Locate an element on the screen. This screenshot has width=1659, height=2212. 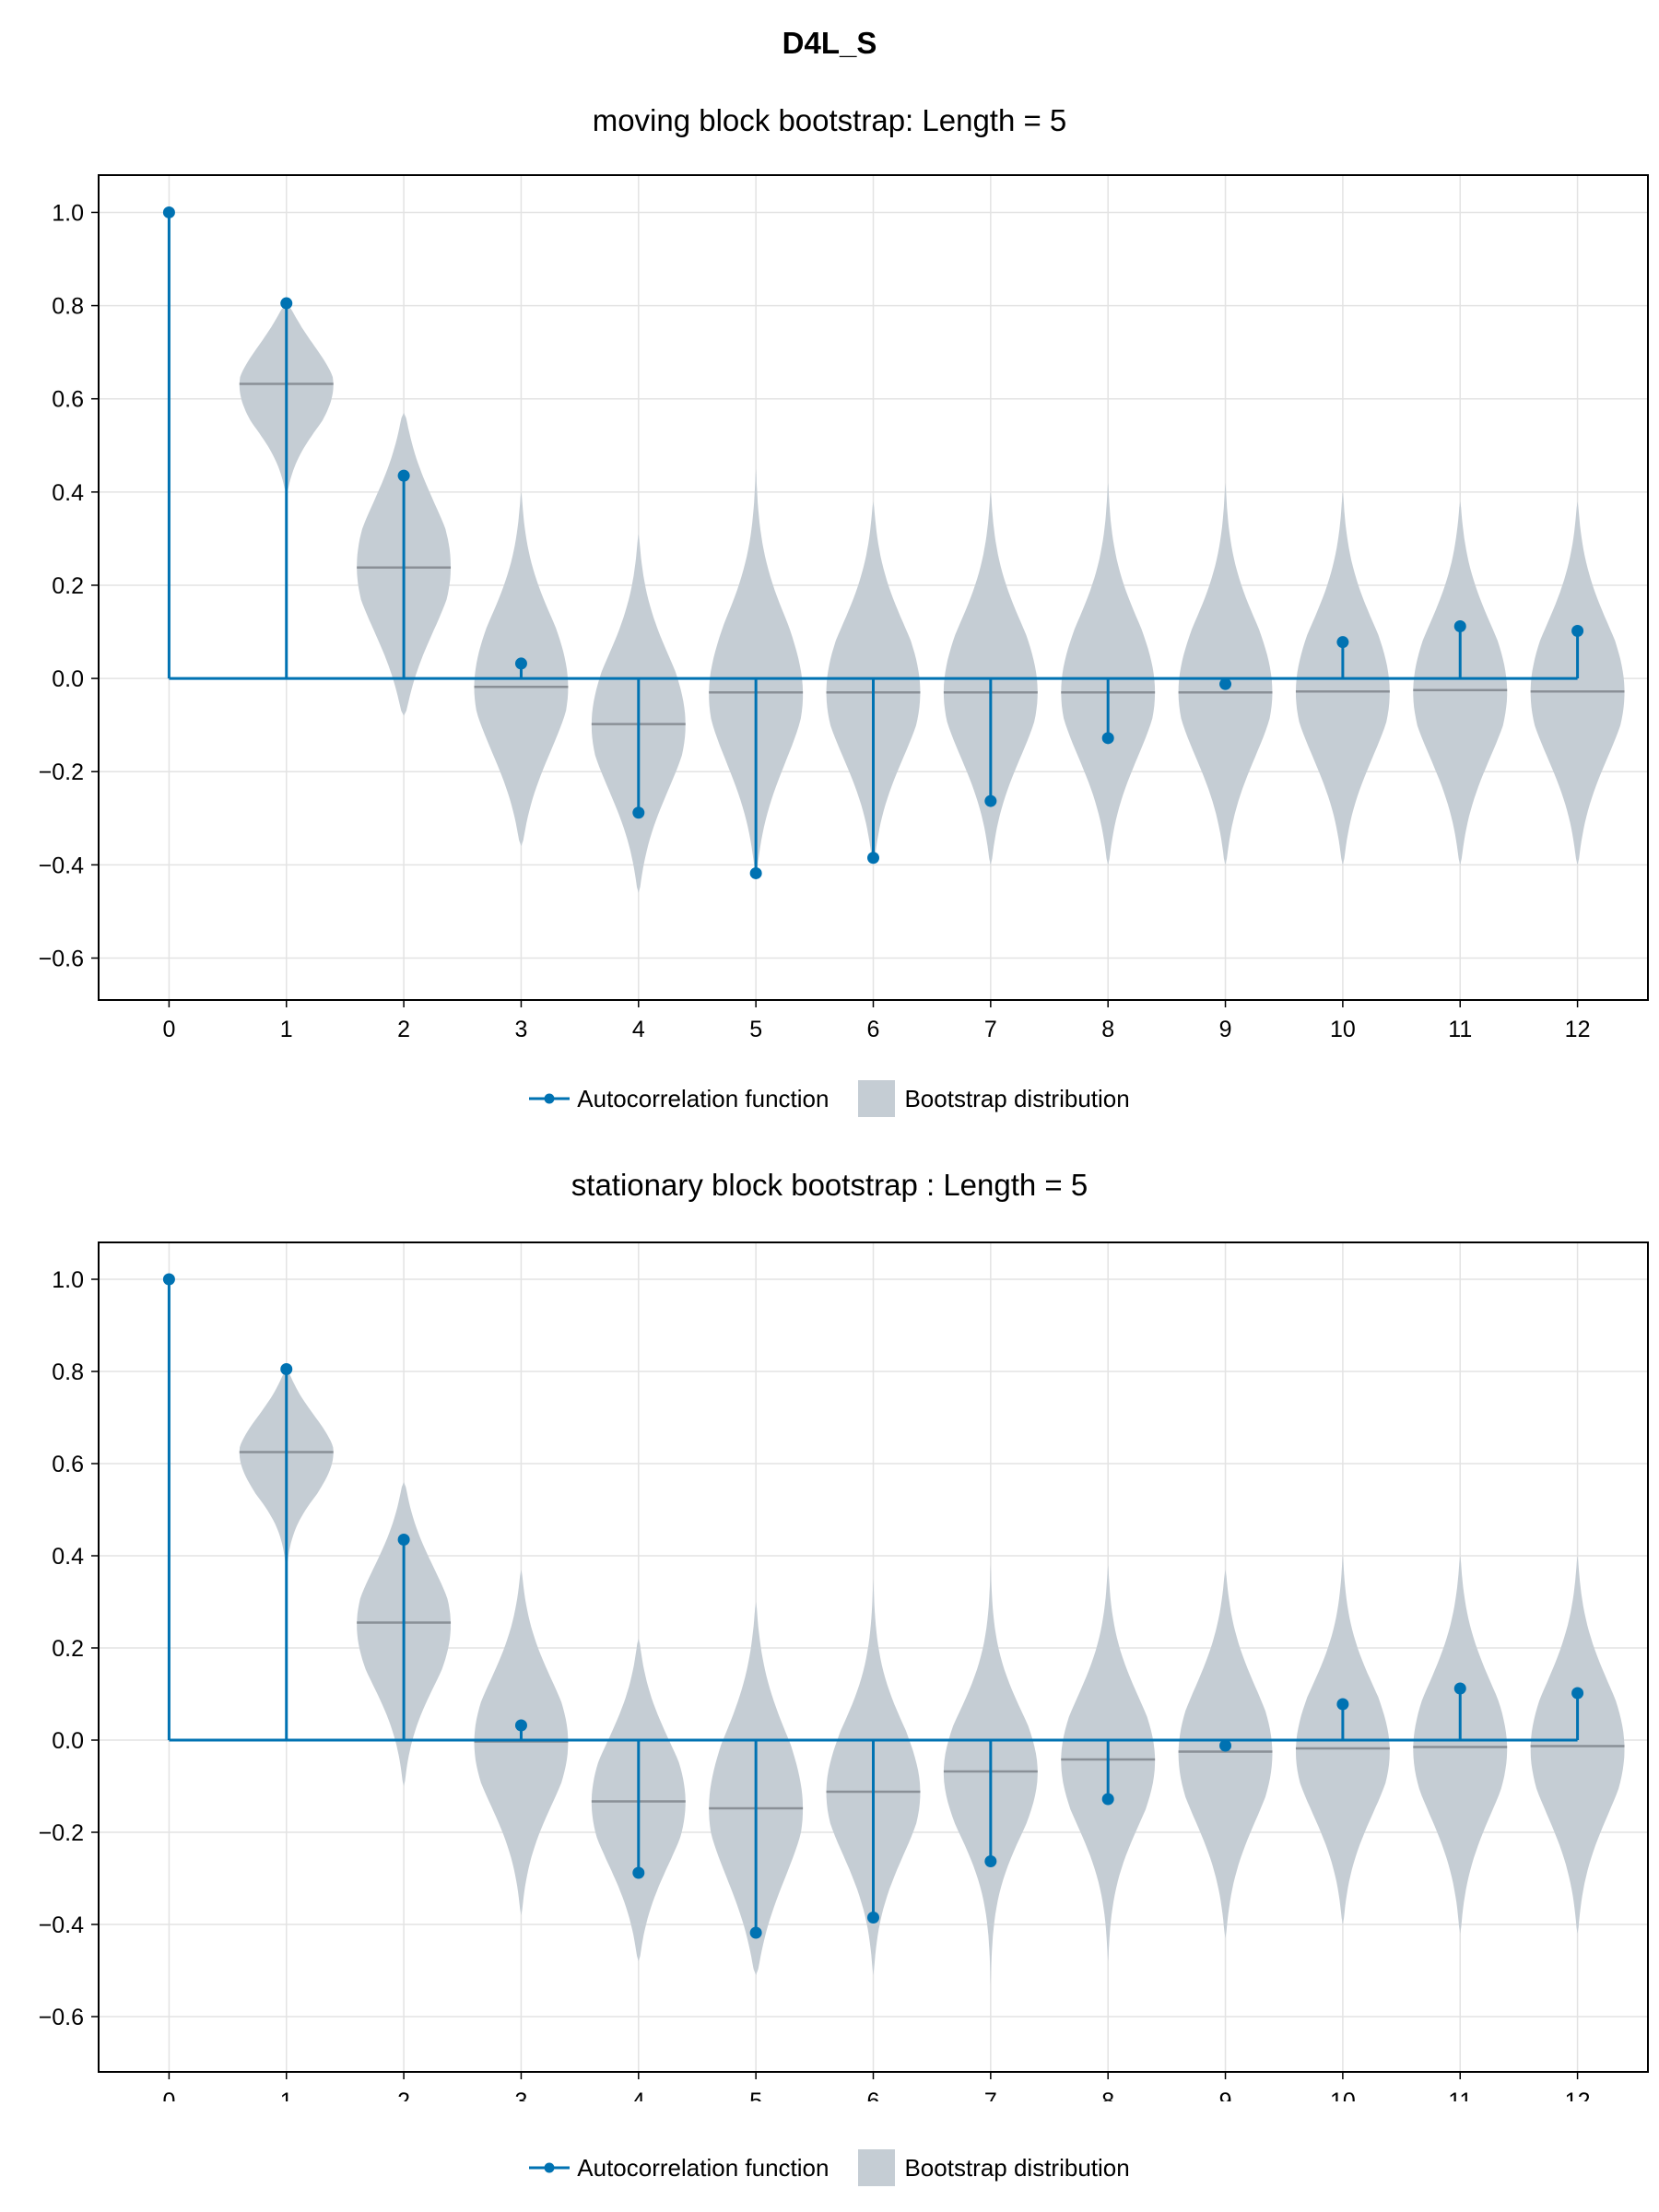
y-tick-label: 0.4 is located at coordinates (68, 1557).